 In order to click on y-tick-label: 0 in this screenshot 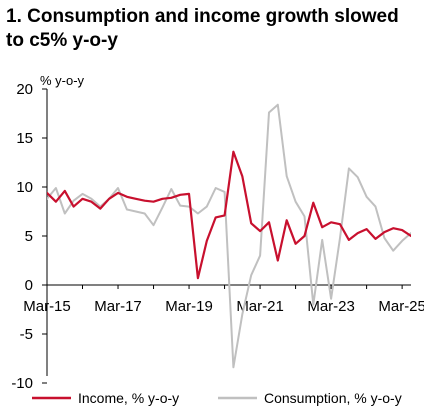, I will do `click(29, 285)`.